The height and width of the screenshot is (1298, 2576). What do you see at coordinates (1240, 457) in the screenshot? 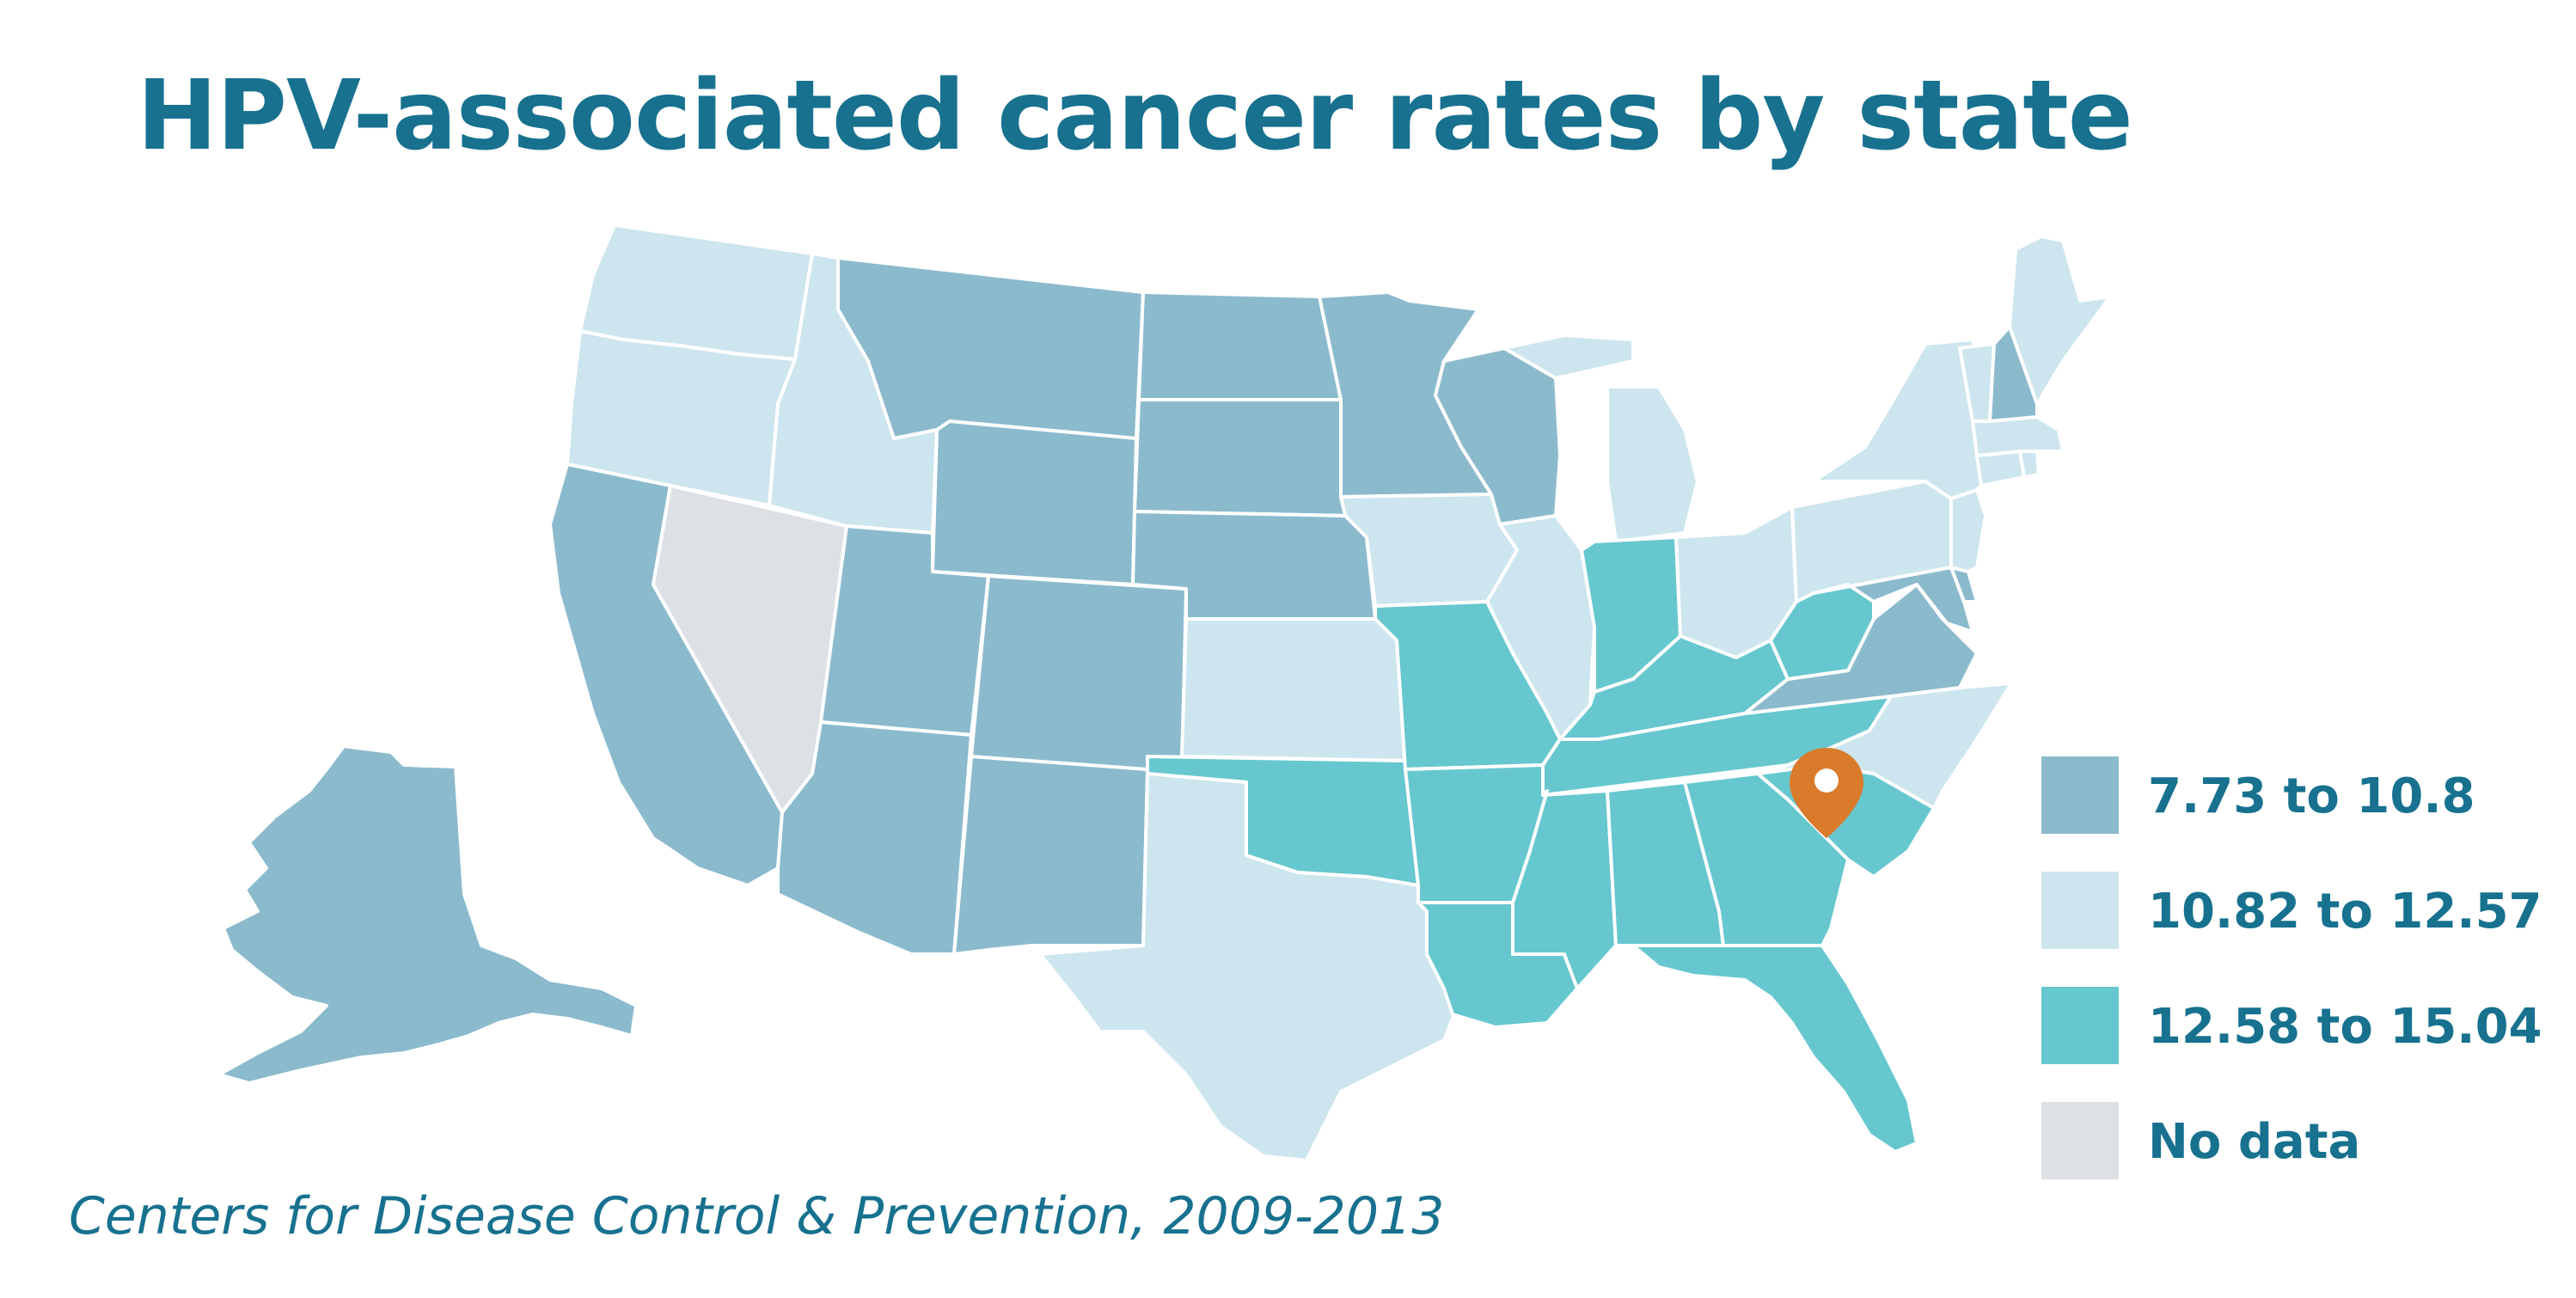
I see `state-SD` at bounding box center [1240, 457].